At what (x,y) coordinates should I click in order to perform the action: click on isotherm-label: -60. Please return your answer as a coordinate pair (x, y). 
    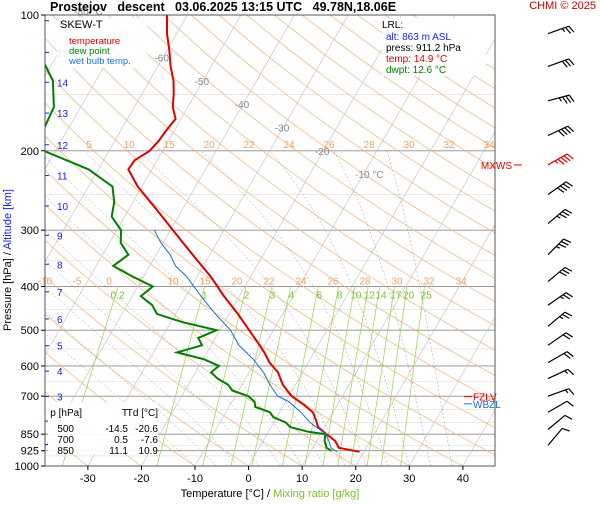
    Looking at the image, I should click on (161, 59).